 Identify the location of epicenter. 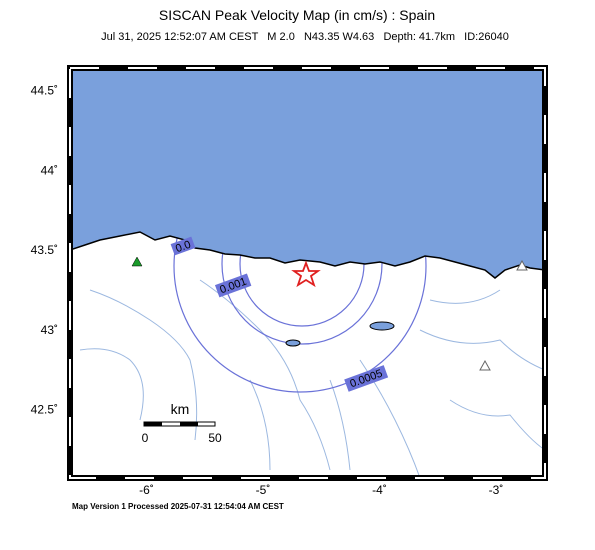
(306, 274).